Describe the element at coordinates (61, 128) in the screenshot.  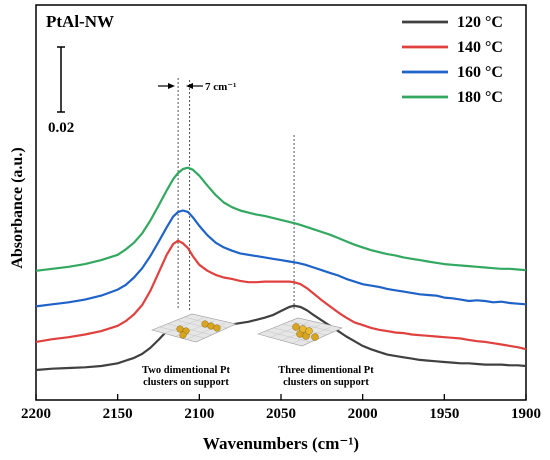
I see `scale-bar-label: 0.02` at that location.